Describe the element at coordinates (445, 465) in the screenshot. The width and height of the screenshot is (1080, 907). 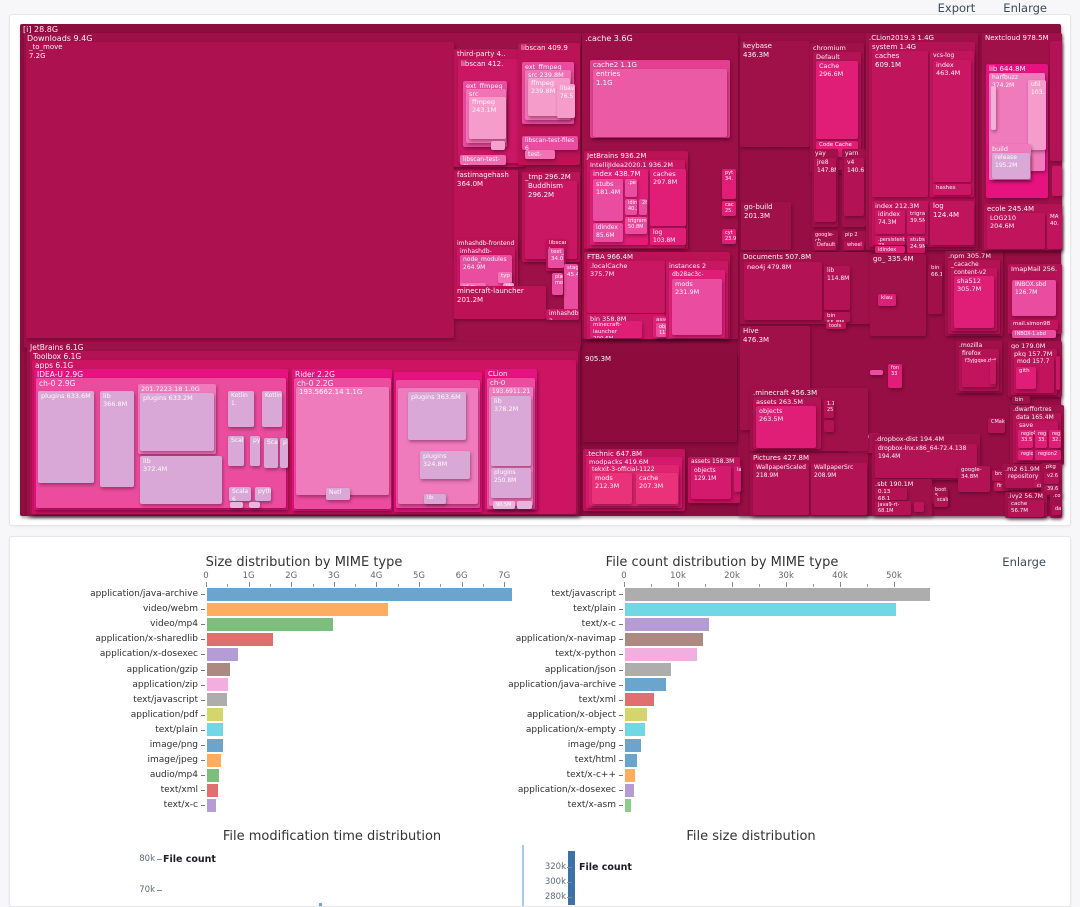
I see `treemap-node: plugins 324.8M` at that location.